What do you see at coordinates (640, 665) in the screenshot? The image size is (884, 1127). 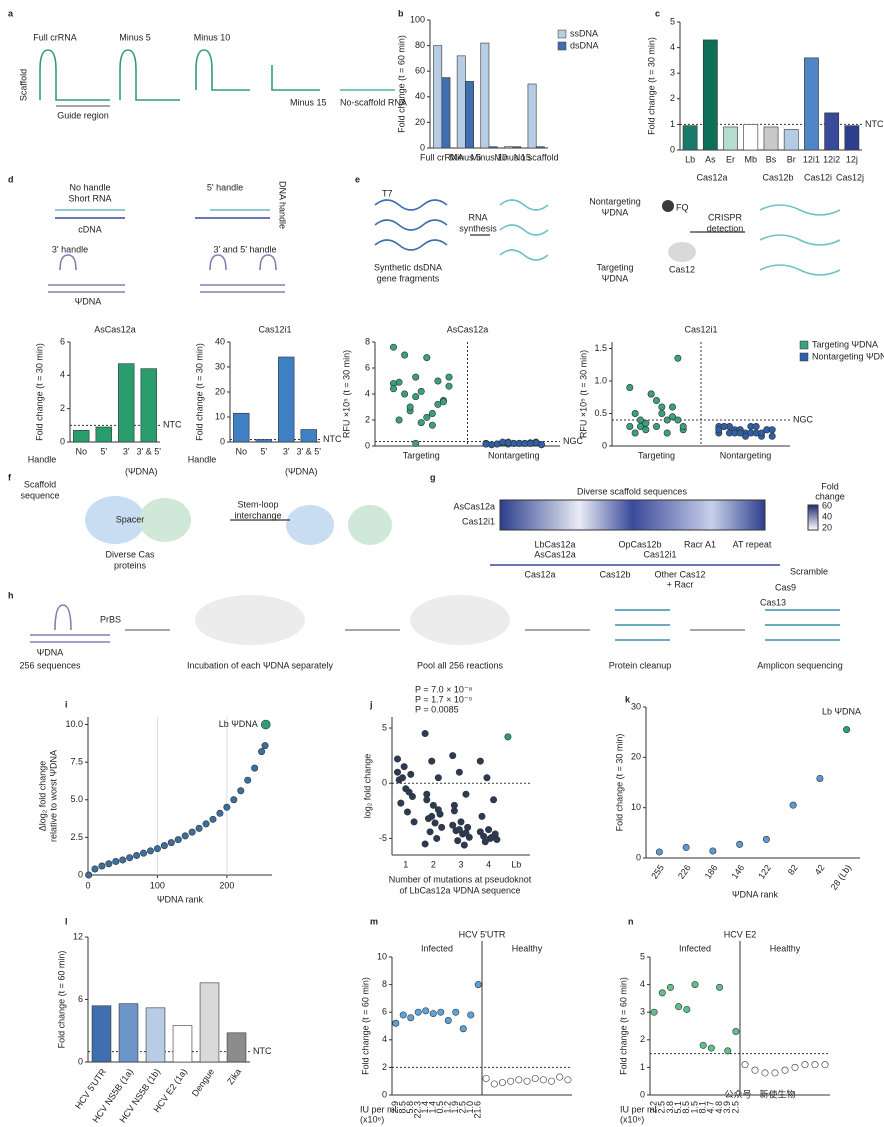 I see `diagram-text: Protein cleanup` at bounding box center [640, 665].